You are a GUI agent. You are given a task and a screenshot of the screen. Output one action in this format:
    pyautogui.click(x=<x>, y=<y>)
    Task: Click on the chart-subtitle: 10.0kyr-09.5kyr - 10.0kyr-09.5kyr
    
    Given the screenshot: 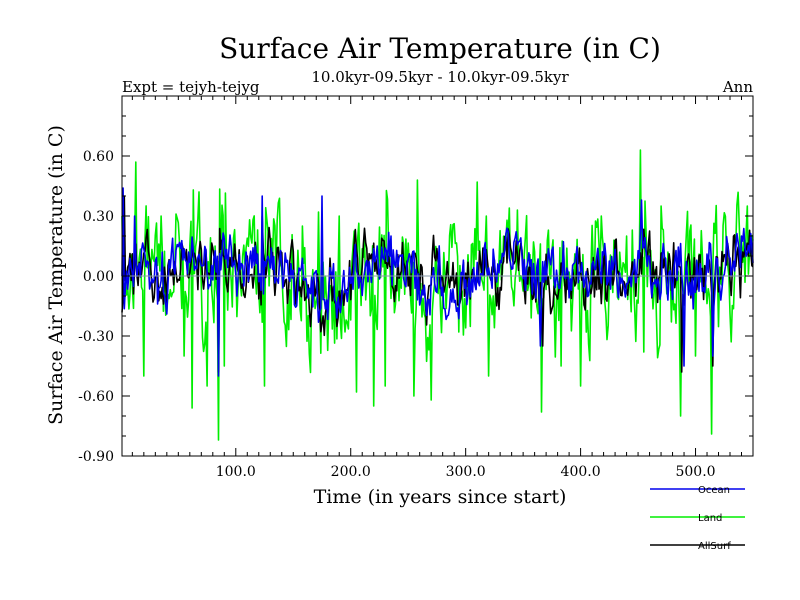 What is the action you would take?
    pyautogui.click(x=440, y=77)
    